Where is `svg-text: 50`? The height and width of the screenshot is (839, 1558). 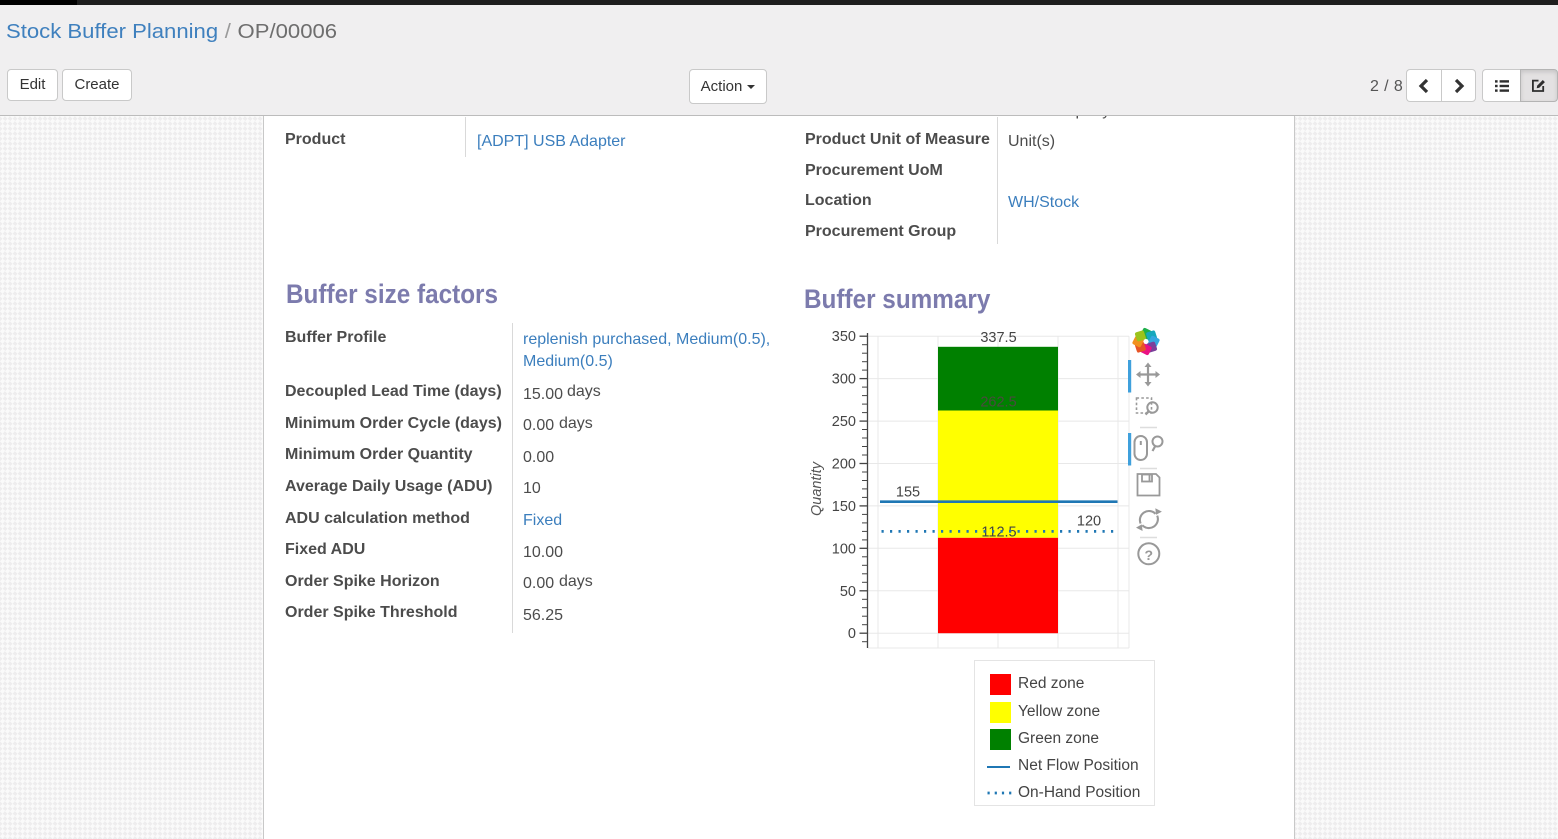
svg-text: 50 is located at coordinates (848, 592).